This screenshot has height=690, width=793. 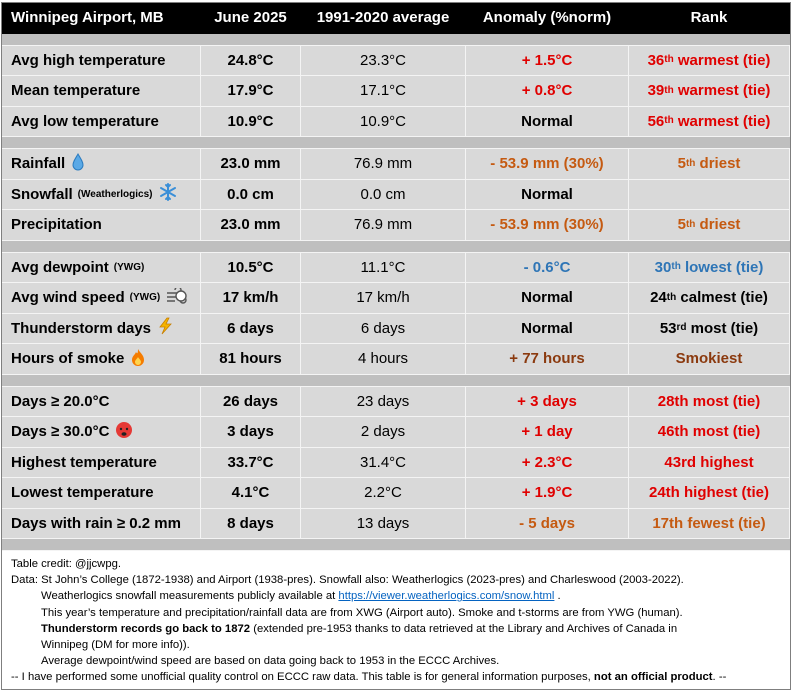 I want to click on normal-cell: 76.9 mm, so click(x=383, y=225).